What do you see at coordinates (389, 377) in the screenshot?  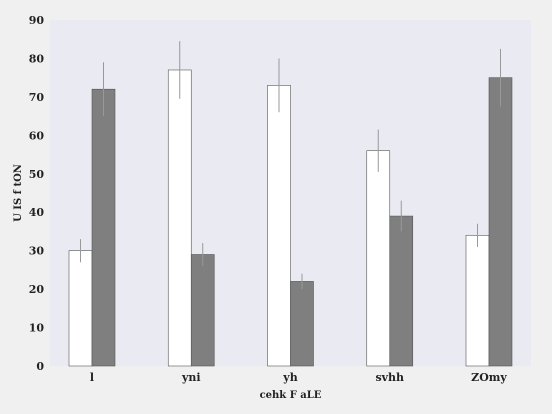 I see `x-tick-label: svhh` at bounding box center [389, 377].